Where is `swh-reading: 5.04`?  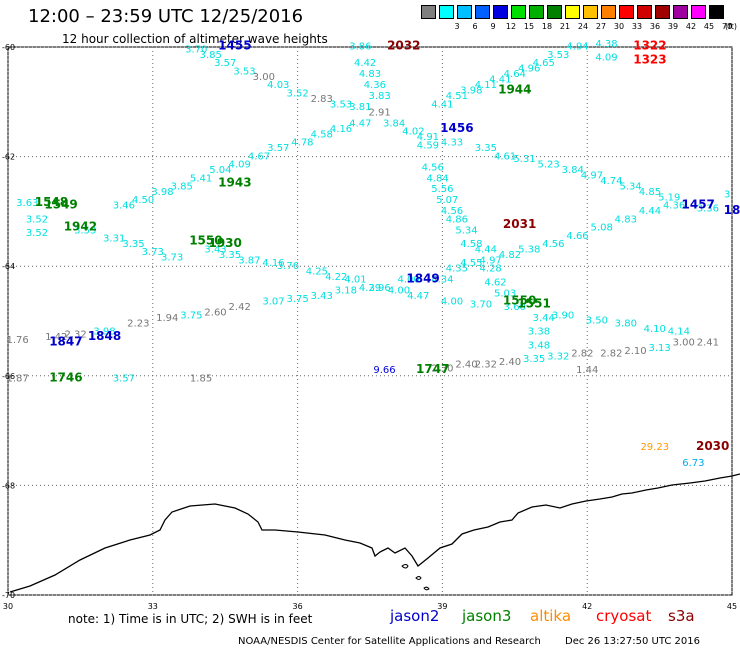 swh-reading: 5.04 is located at coordinates (220, 170).